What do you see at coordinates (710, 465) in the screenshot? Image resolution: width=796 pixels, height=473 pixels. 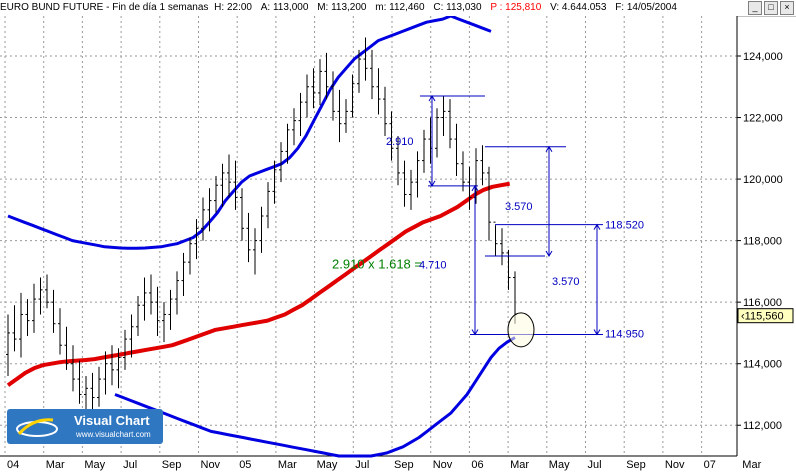 I see `x-tick-label: 07` at bounding box center [710, 465].